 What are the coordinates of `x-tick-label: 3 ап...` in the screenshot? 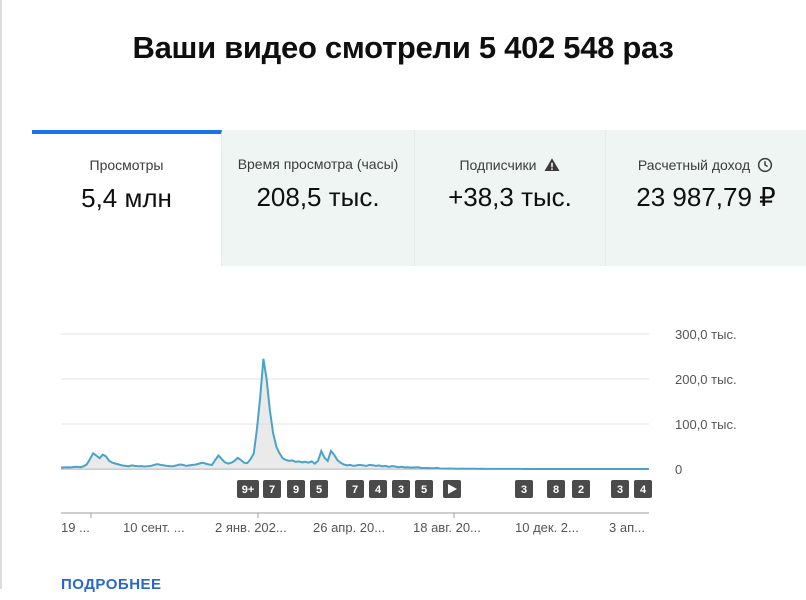 It's located at (627, 527).